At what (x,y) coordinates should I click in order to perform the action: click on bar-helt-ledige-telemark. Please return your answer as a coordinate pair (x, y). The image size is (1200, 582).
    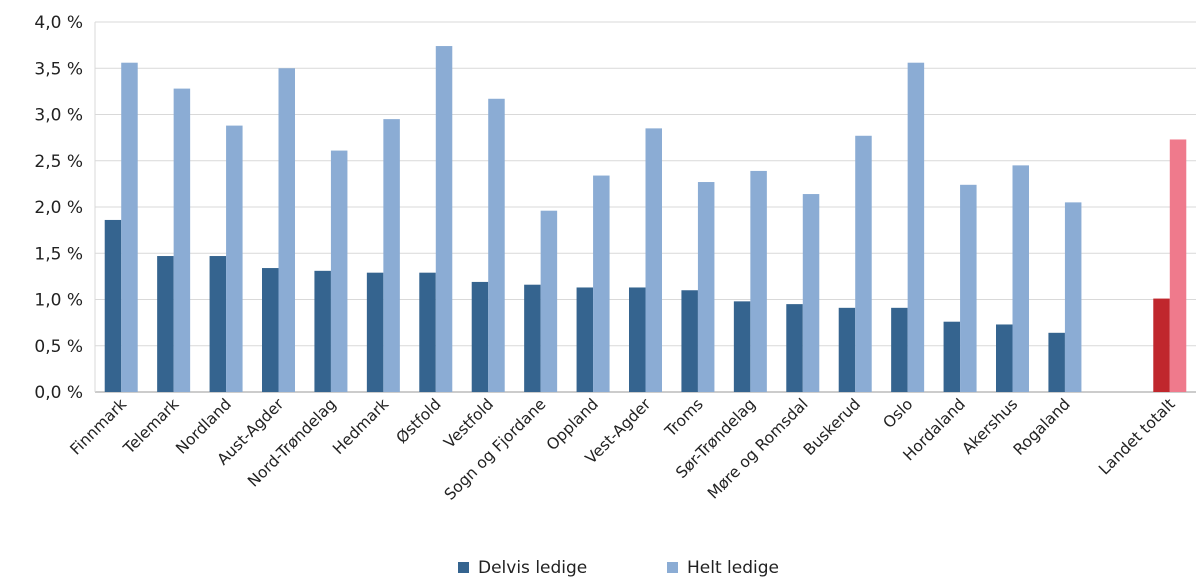
    Looking at the image, I should click on (182, 240).